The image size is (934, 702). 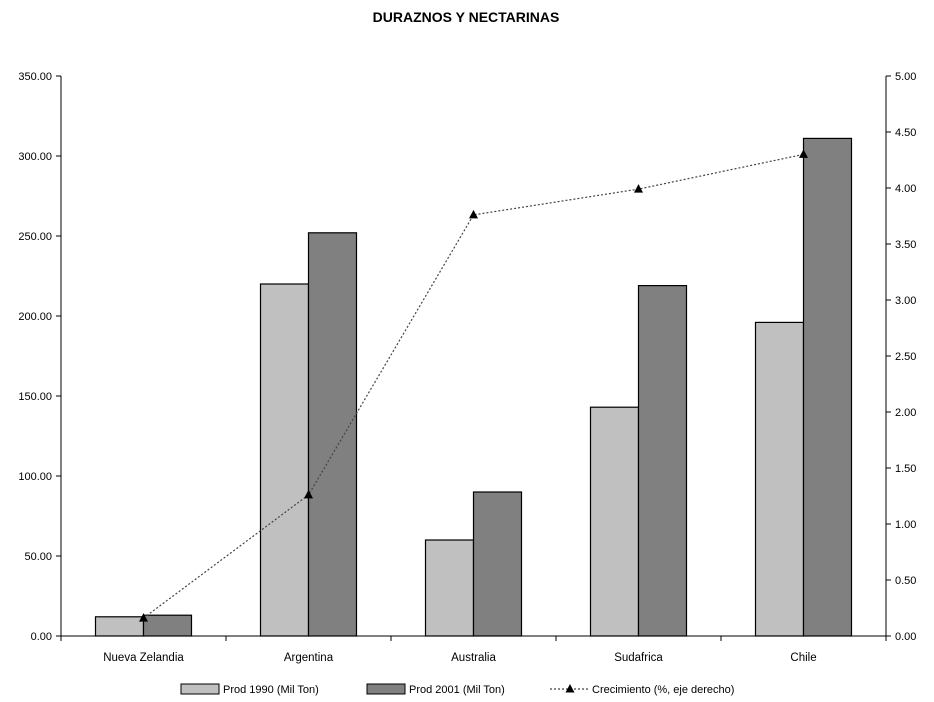 What do you see at coordinates (386, 689) in the screenshot?
I see `legend-swatch-2001` at bounding box center [386, 689].